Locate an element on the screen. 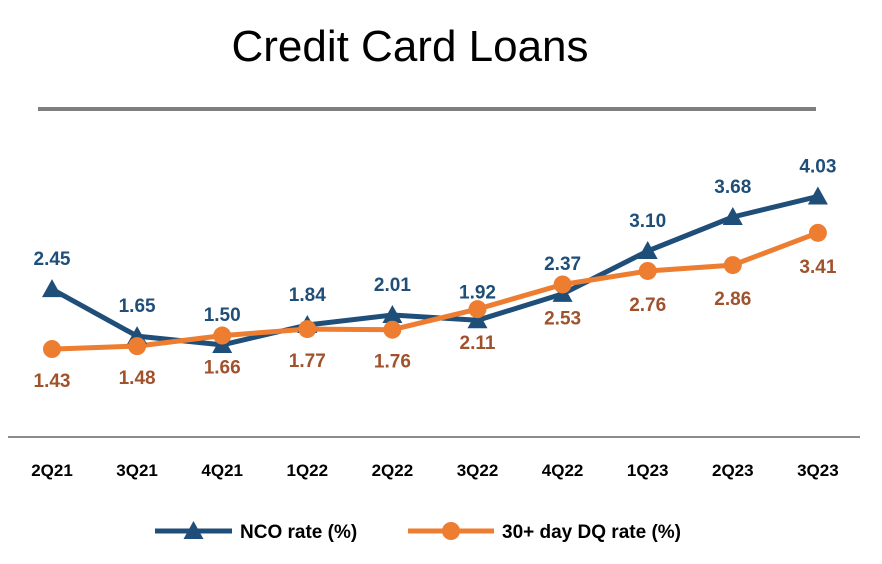 The image size is (882, 564). title-divider is located at coordinates (427, 109).